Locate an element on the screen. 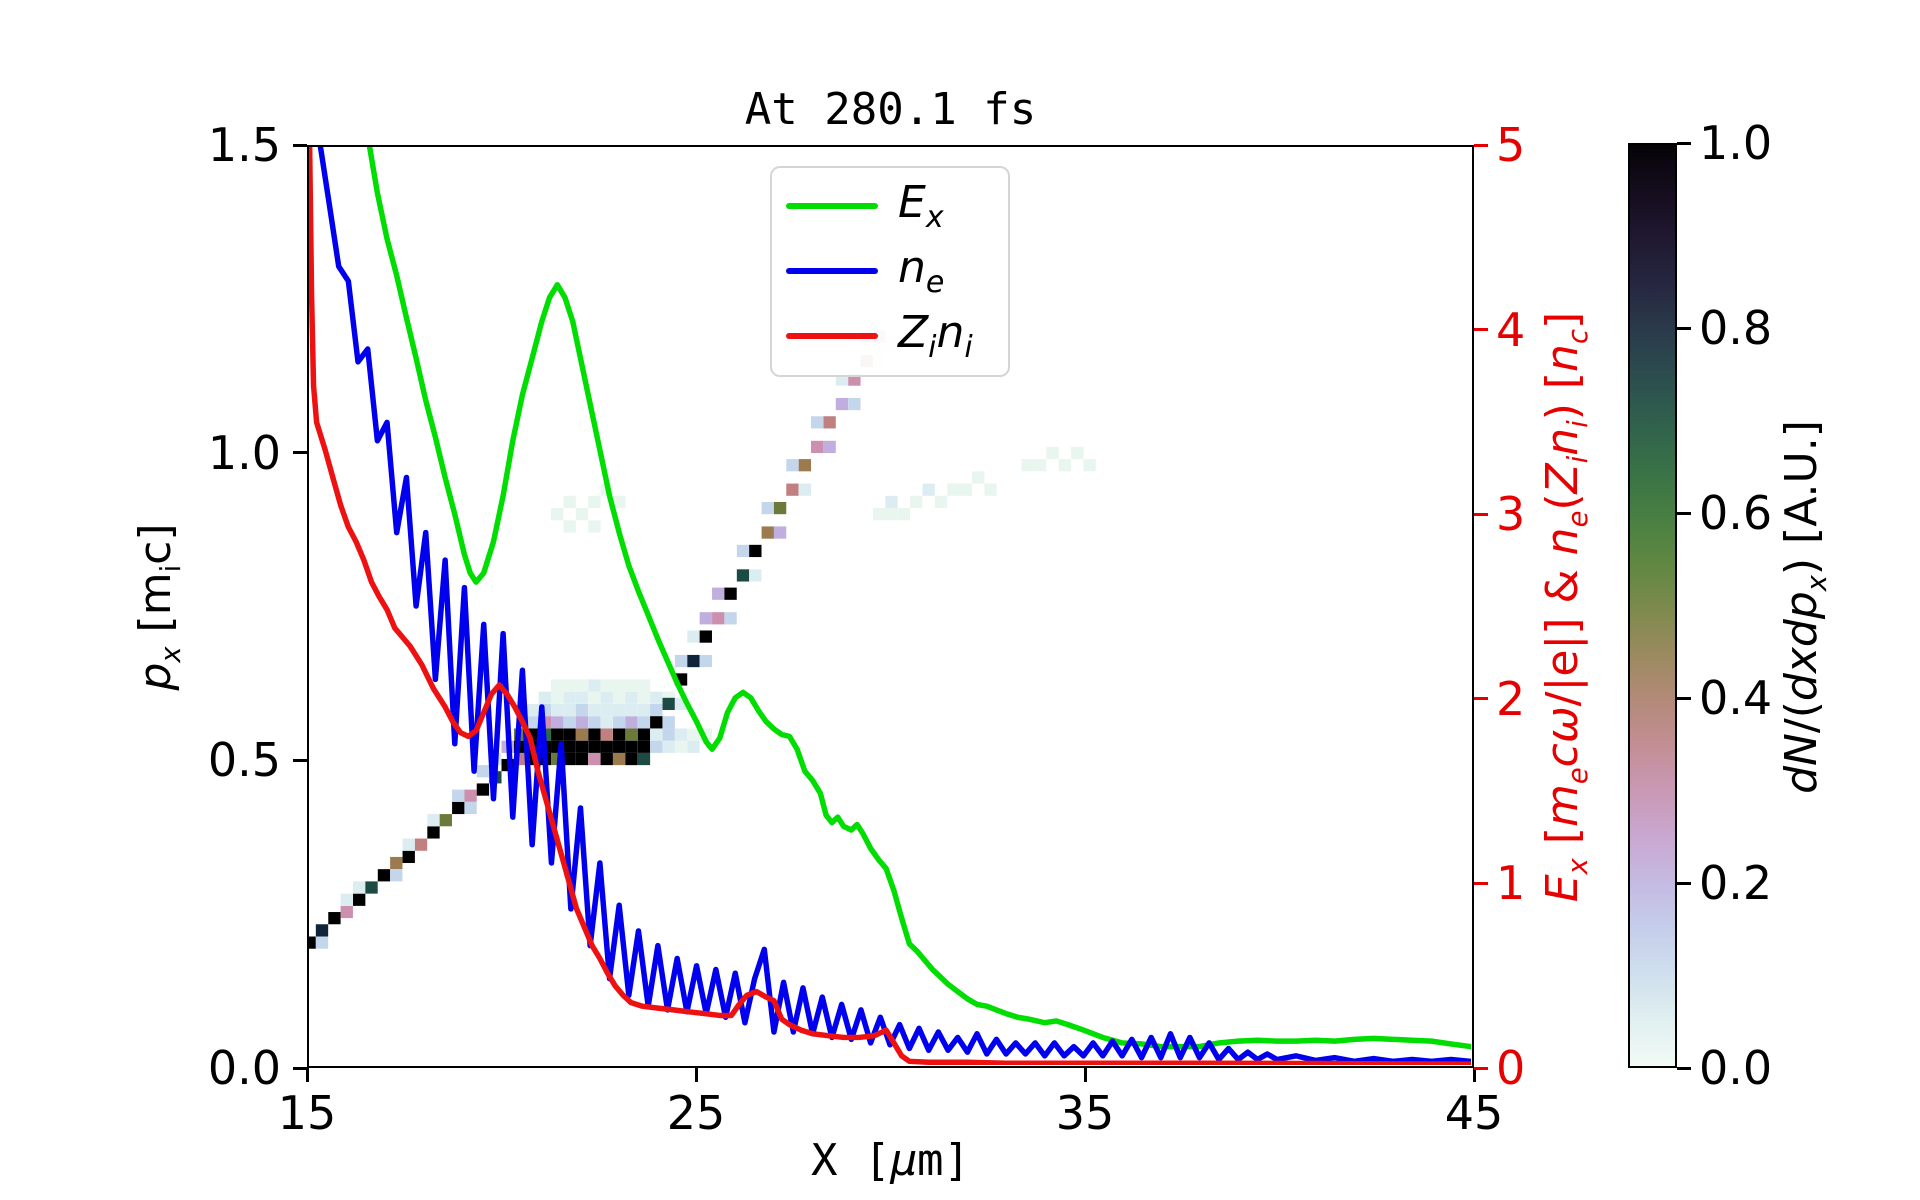 The width and height of the screenshot is (1920, 1200). legend-box: Ex ne Zini is located at coordinates (890, 271).